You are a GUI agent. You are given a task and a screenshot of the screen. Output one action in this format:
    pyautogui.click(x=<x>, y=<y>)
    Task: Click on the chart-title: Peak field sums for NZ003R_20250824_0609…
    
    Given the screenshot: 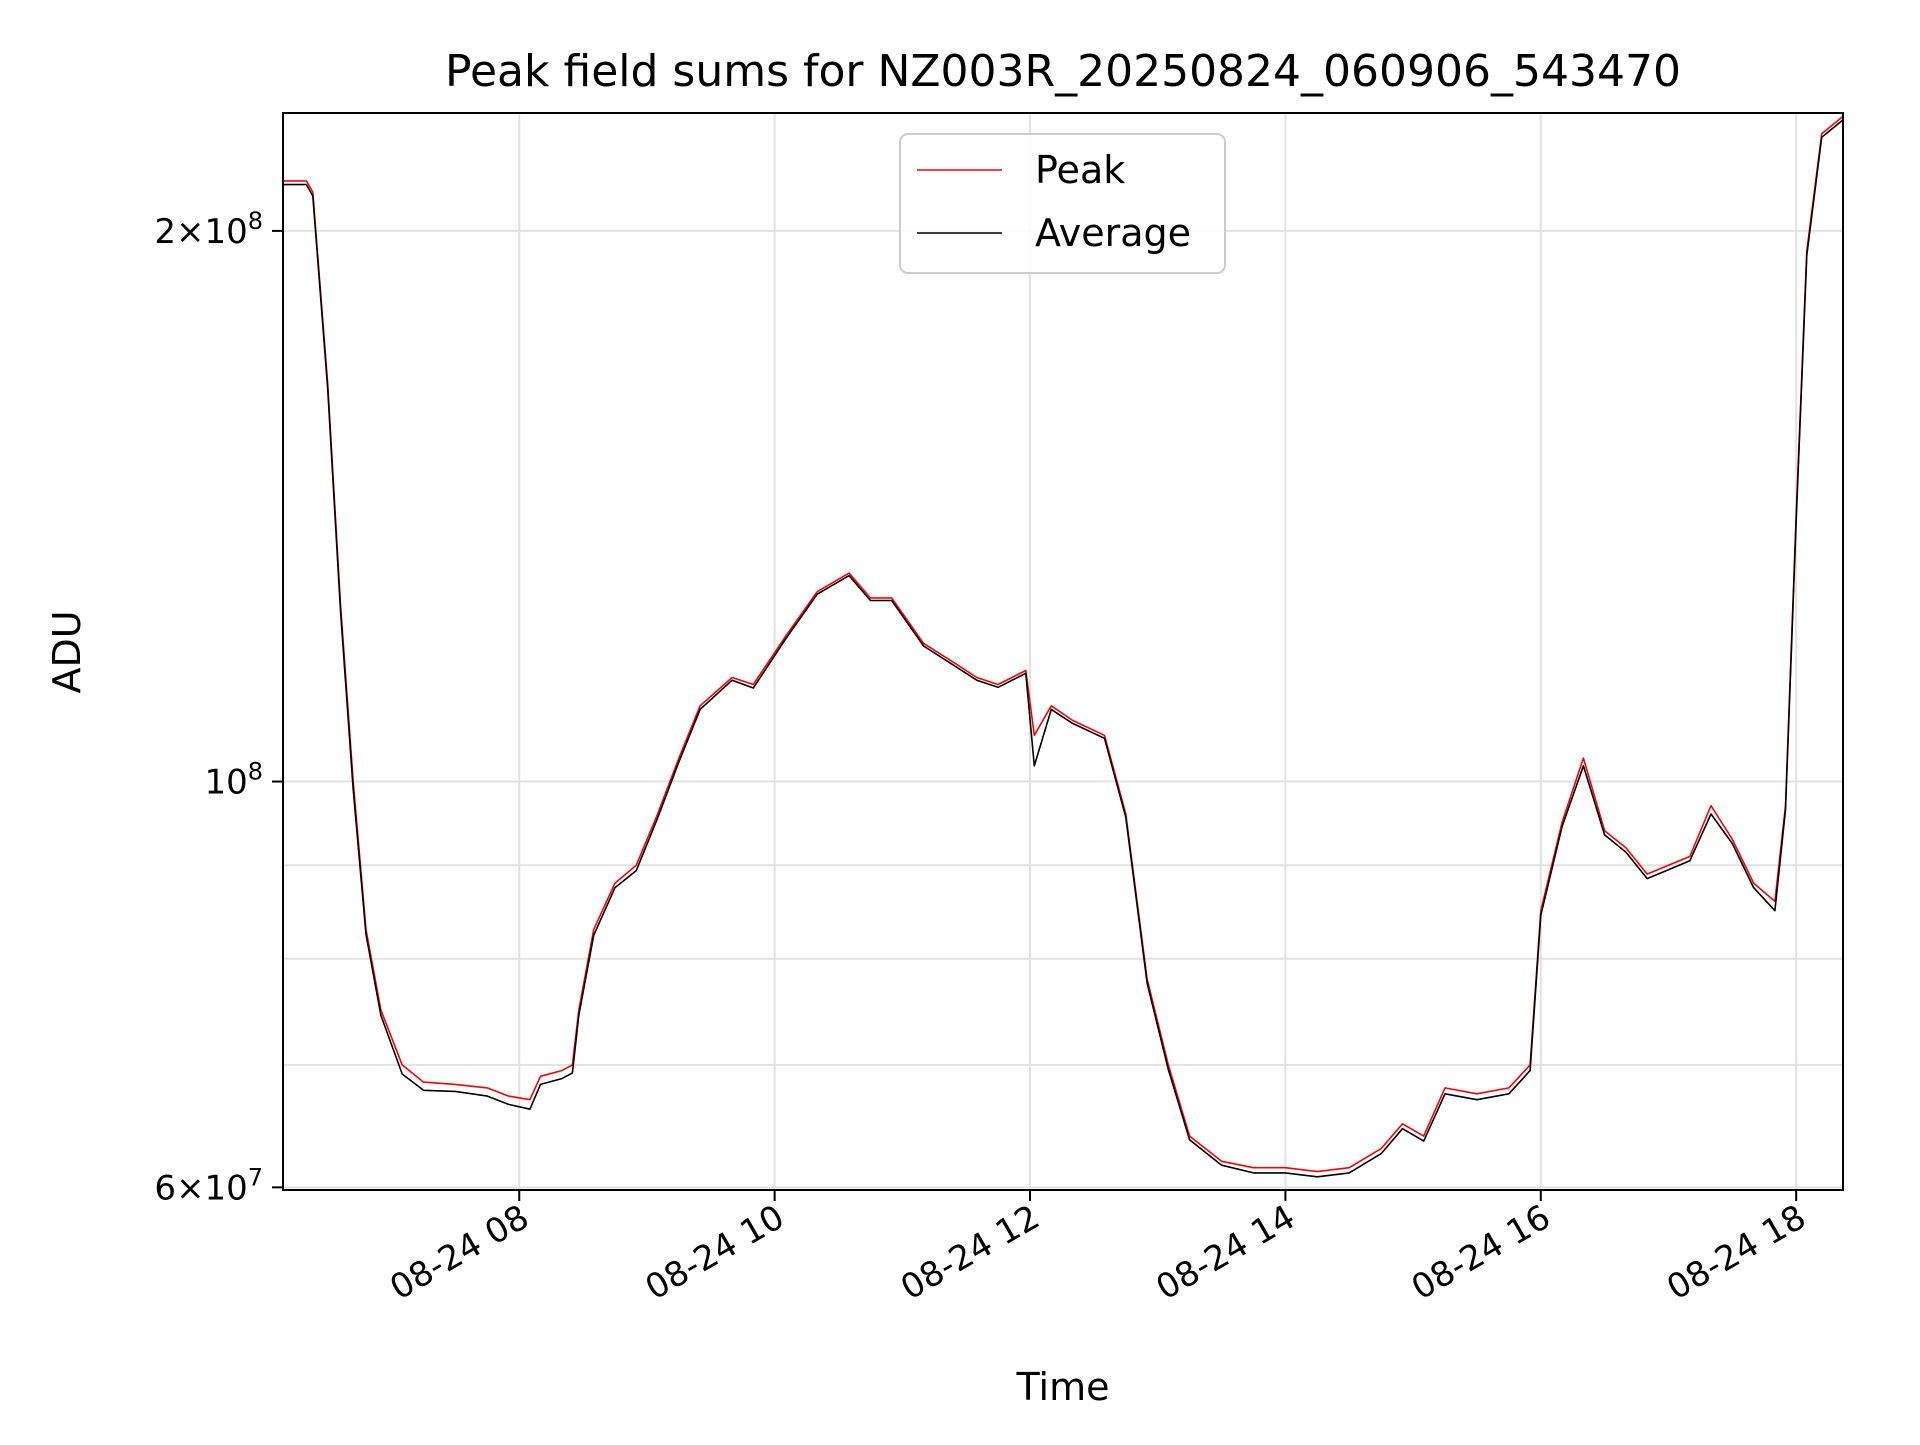 What is the action you would take?
    pyautogui.click(x=1063, y=71)
    